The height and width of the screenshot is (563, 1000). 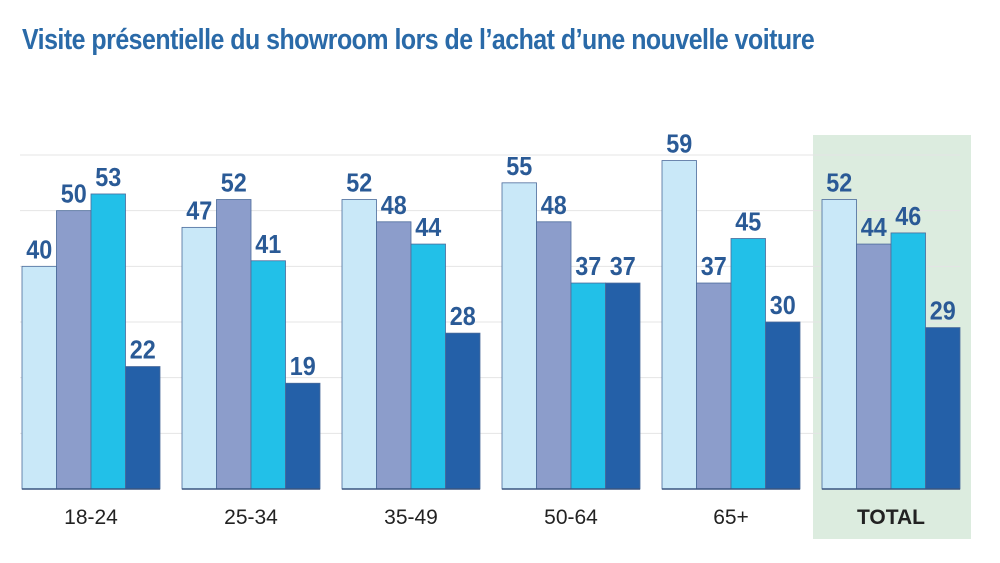 I want to click on category-label: 35-49, so click(x=411, y=517).